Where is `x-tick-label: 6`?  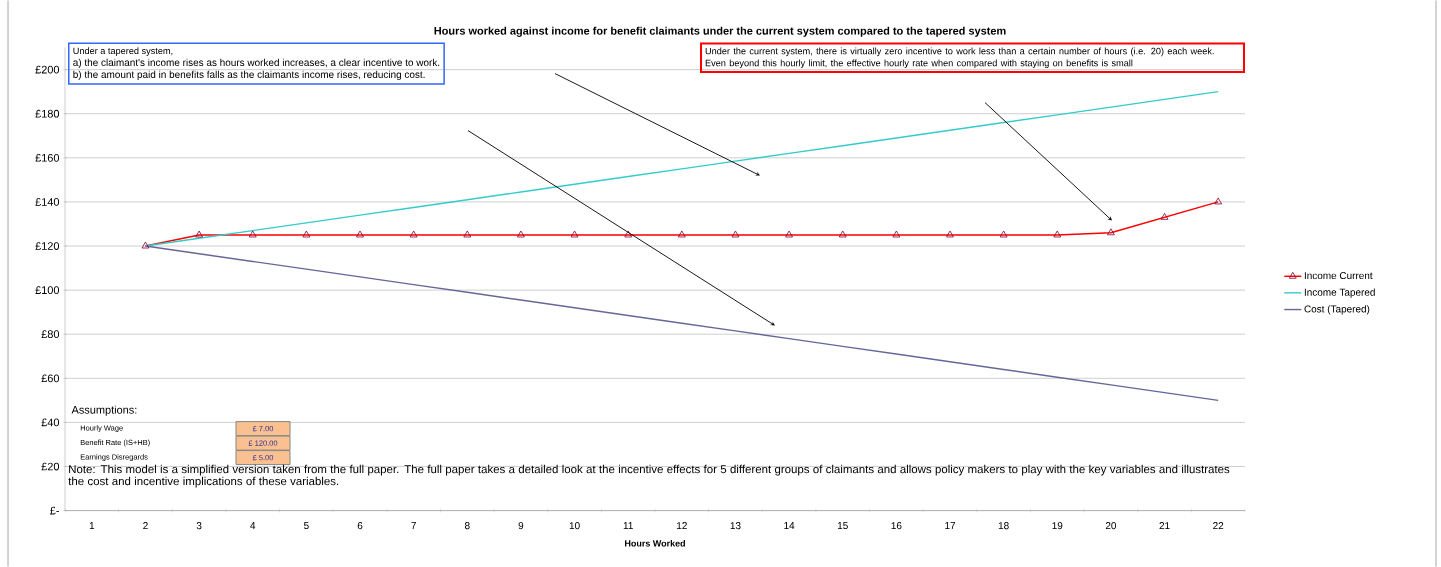
x-tick-label: 6 is located at coordinates (360, 526).